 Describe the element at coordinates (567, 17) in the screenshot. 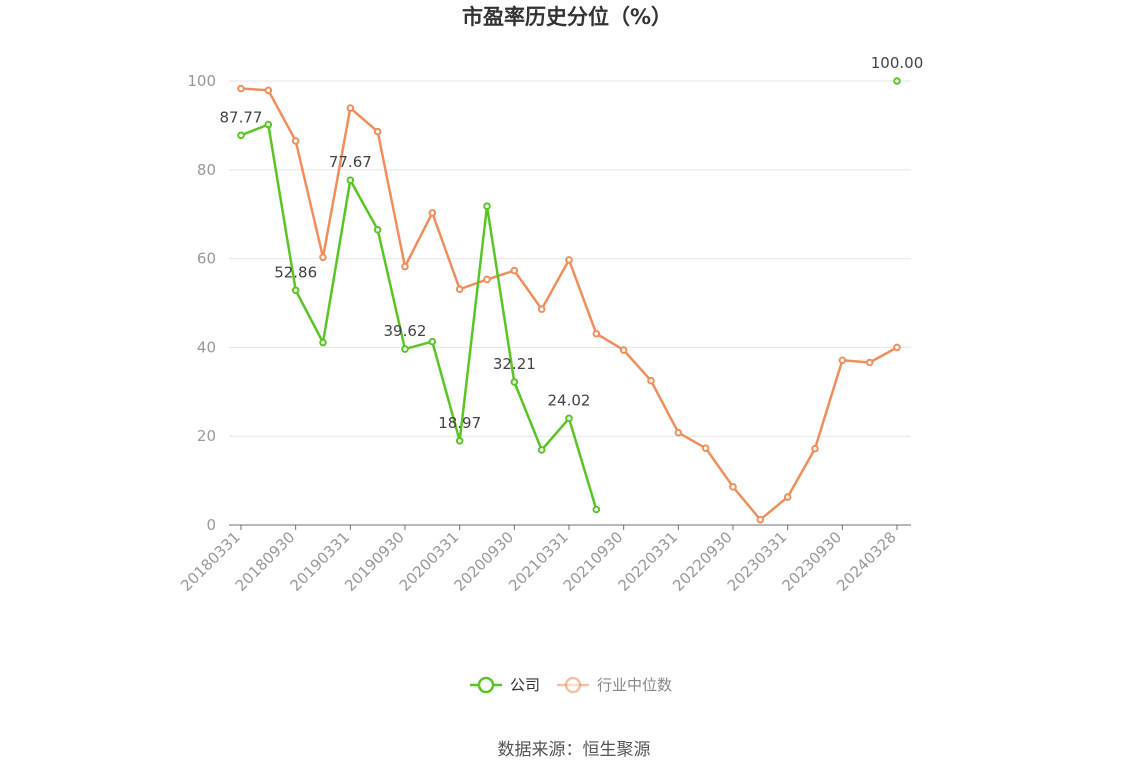

I see `chart-title: 市盈率历史分位（%）` at that location.